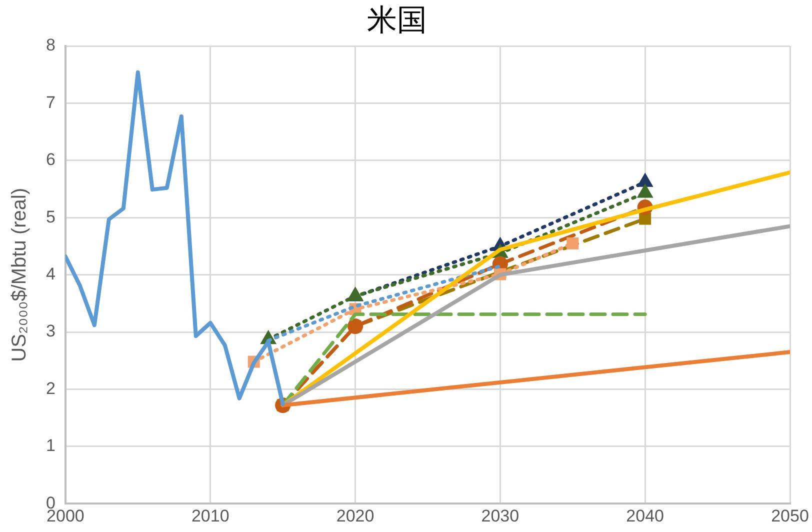 The width and height of the screenshot is (812, 532). Describe the element at coordinates (19, 275) in the screenshot. I see `y-axis-title: US₂₀₀₀$/Mbtu (real)` at that location.